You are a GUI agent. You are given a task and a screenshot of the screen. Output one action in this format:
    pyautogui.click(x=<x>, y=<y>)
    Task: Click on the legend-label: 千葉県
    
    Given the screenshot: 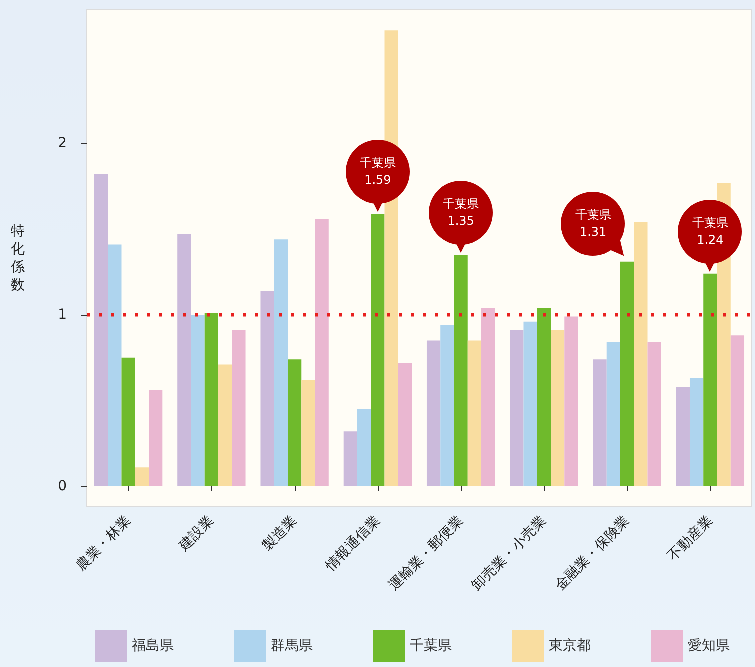 What is the action you would take?
    pyautogui.click(x=431, y=646)
    